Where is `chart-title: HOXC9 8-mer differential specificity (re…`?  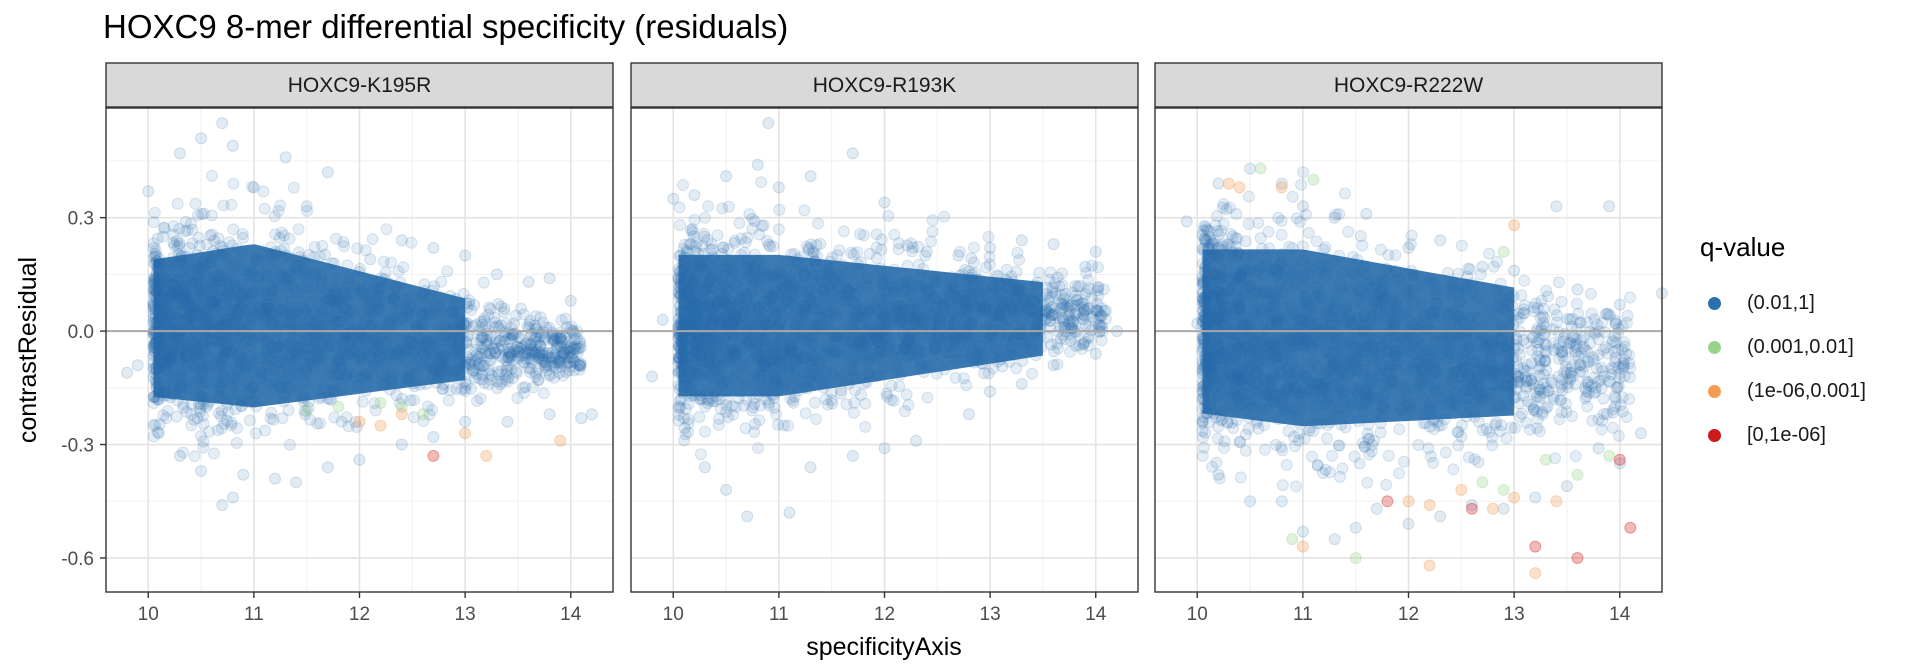 chart-title: HOXC9 8-mer differential specificity (re… is located at coordinates (446, 26).